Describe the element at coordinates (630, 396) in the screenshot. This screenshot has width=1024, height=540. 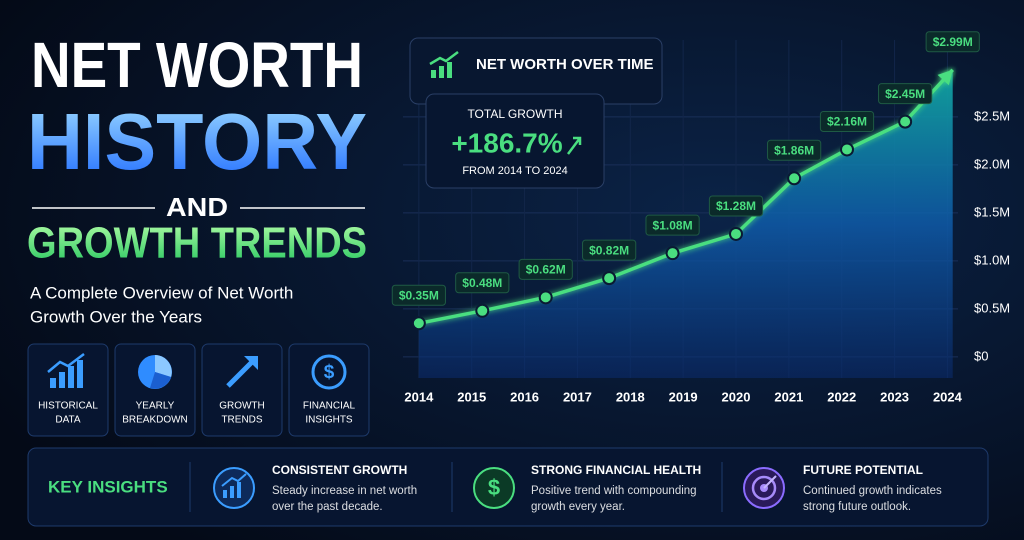
I see `x-tick-label: 2018` at that location.